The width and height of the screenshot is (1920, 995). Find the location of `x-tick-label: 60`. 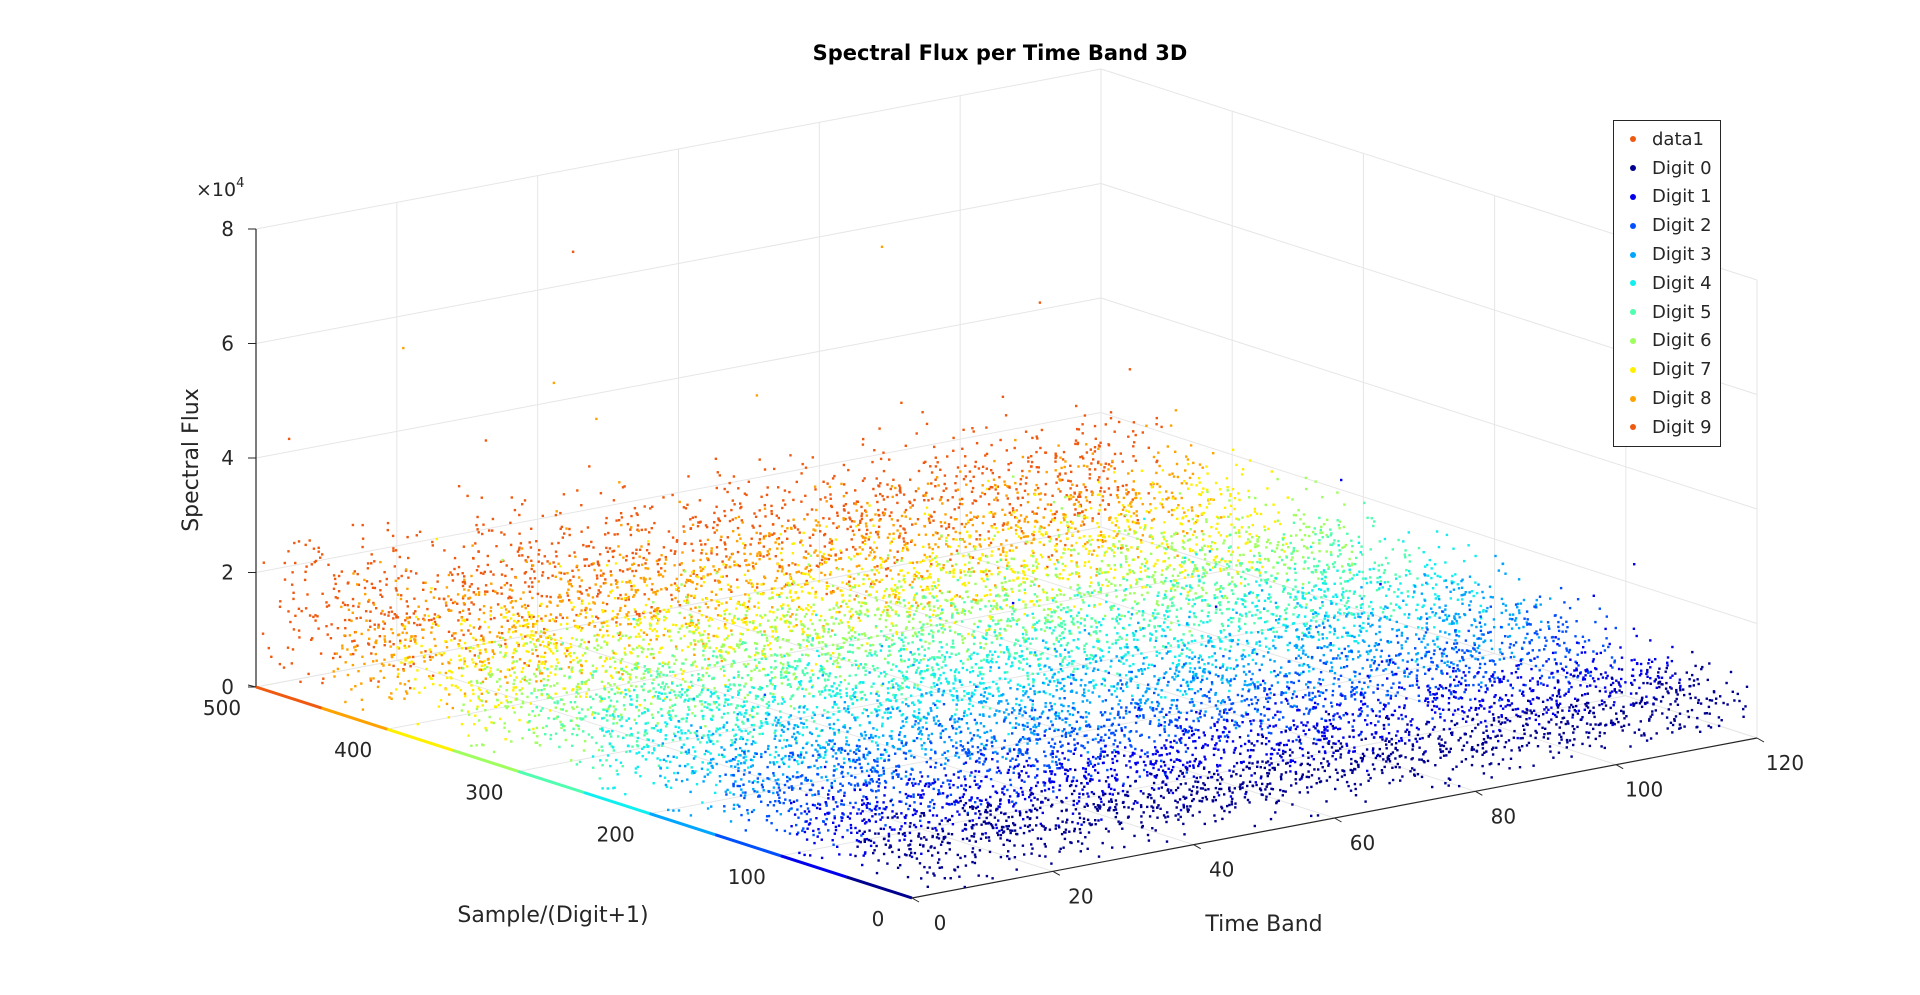

x-tick-label: 60 is located at coordinates (1362, 843).